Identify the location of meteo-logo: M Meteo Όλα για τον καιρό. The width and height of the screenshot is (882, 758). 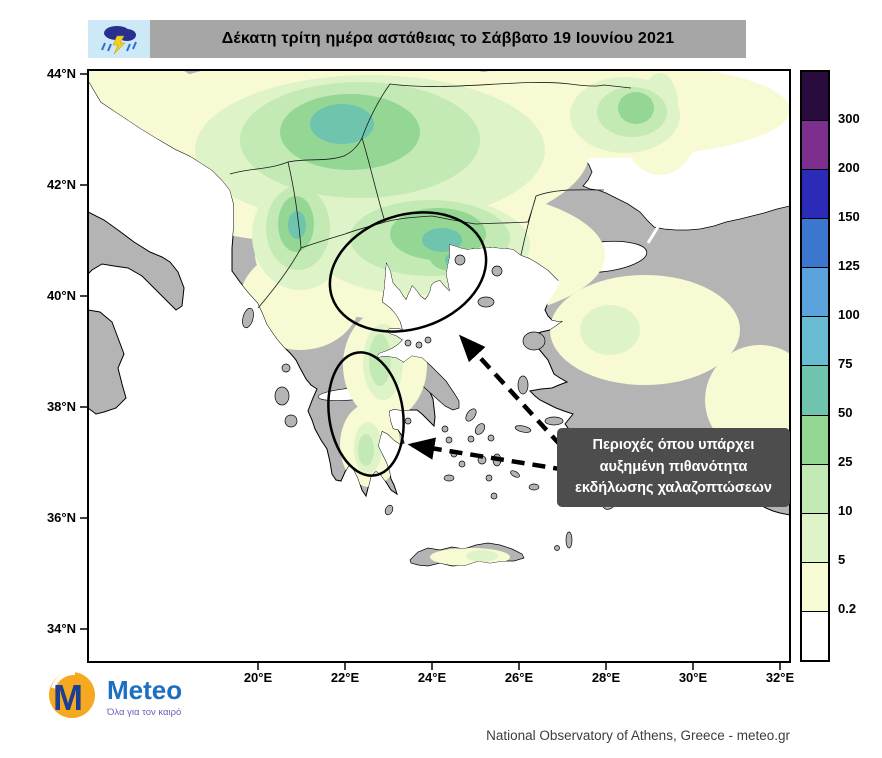
(114, 697).